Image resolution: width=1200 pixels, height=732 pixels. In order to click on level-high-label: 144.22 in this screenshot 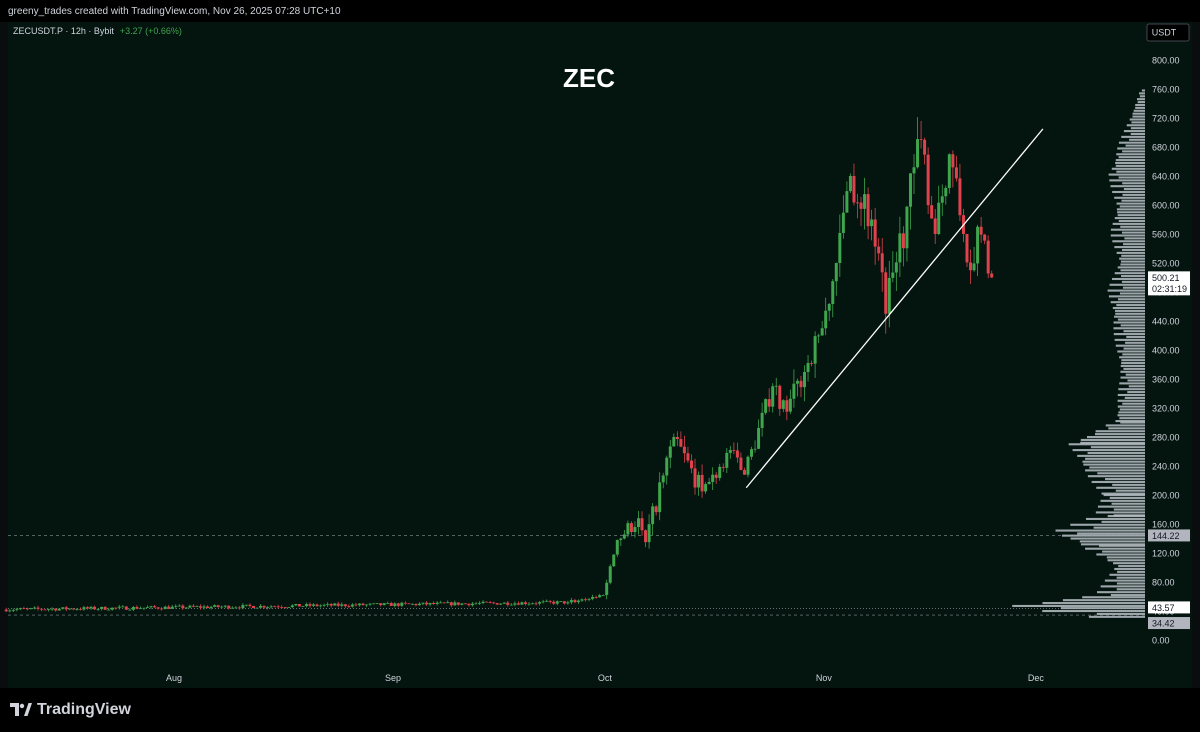, I will do `click(1166, 536)`.